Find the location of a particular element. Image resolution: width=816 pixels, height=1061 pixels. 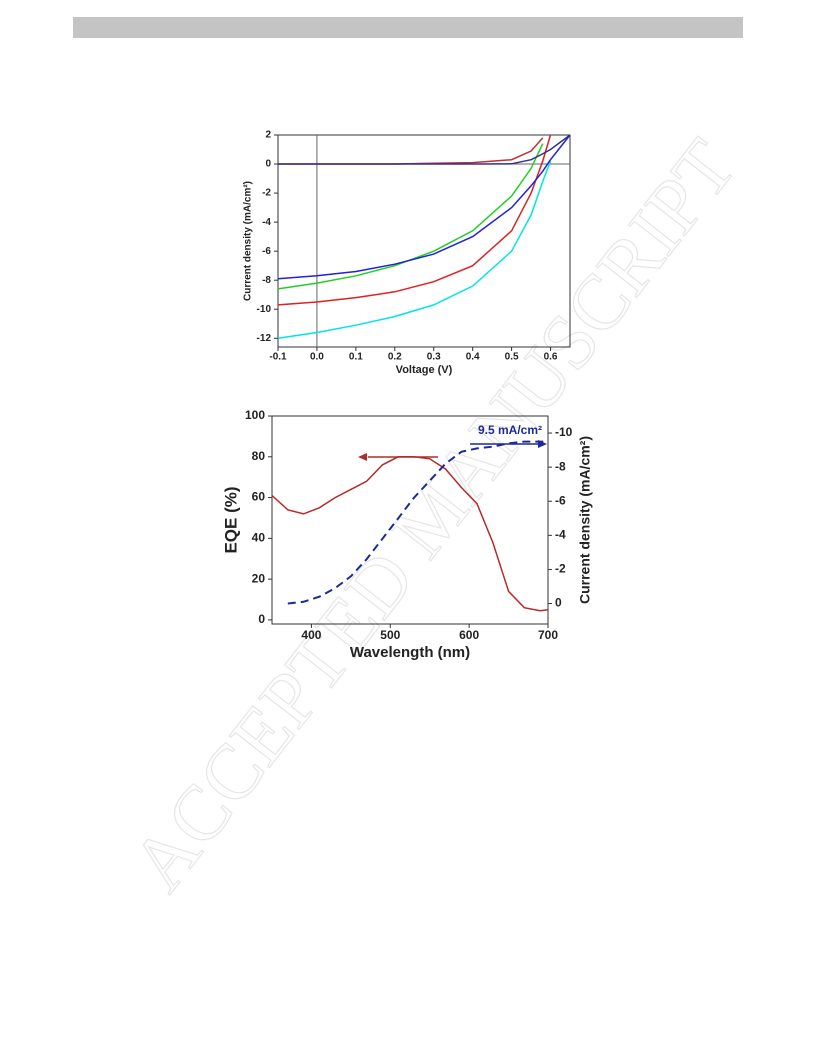

x-tick-label: 0.6 is located at coordinates (551, 357).